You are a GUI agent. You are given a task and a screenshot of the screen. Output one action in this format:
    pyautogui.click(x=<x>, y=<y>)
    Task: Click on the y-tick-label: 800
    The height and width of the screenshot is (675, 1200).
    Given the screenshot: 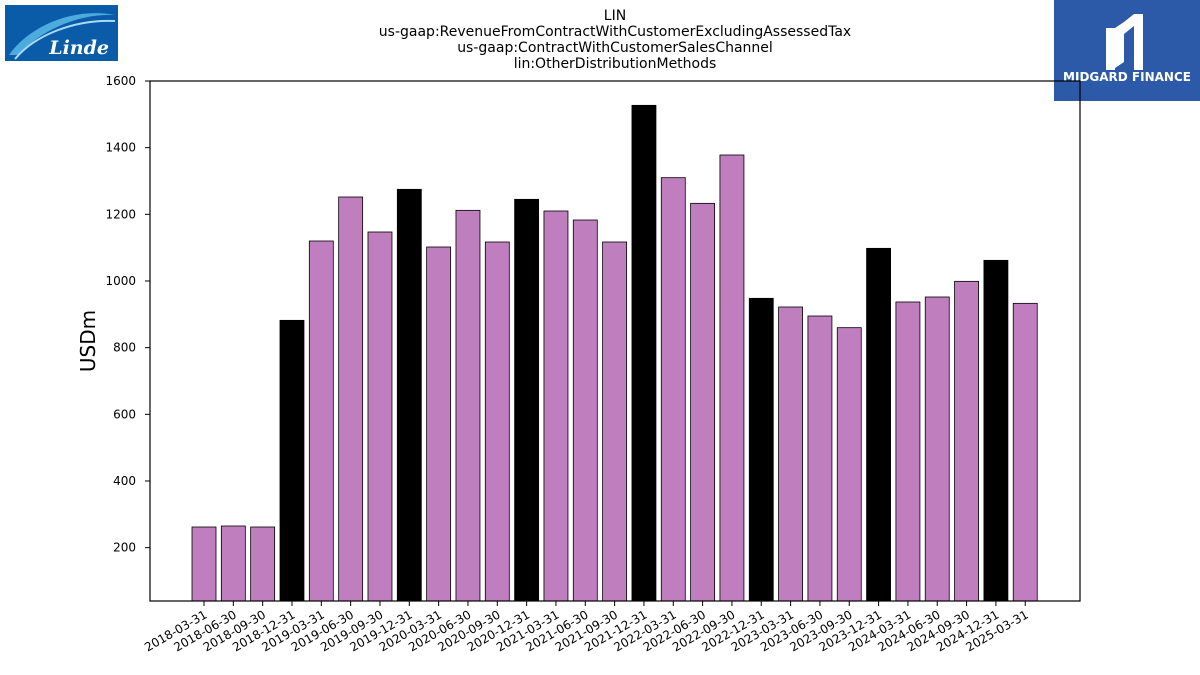 What is the action you would take?
    pyautogui.click(x=124, y=348)
    